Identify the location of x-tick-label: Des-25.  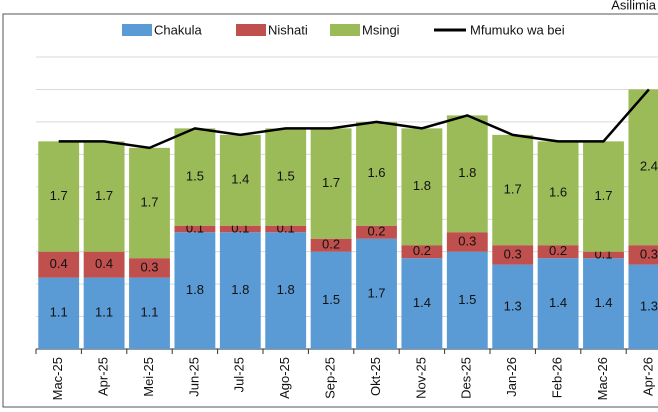
(466, 378).